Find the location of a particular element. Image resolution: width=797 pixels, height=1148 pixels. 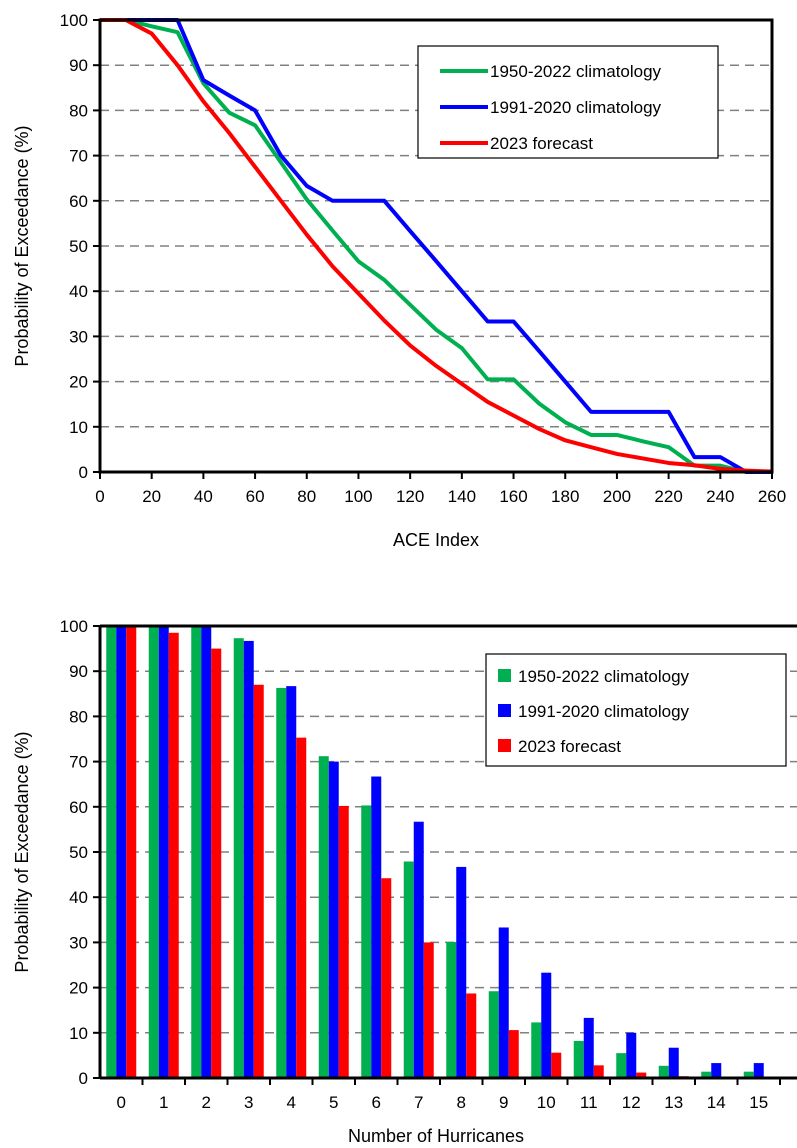

ace-x-tick-label: 200 is located at coordinates (617, 496).